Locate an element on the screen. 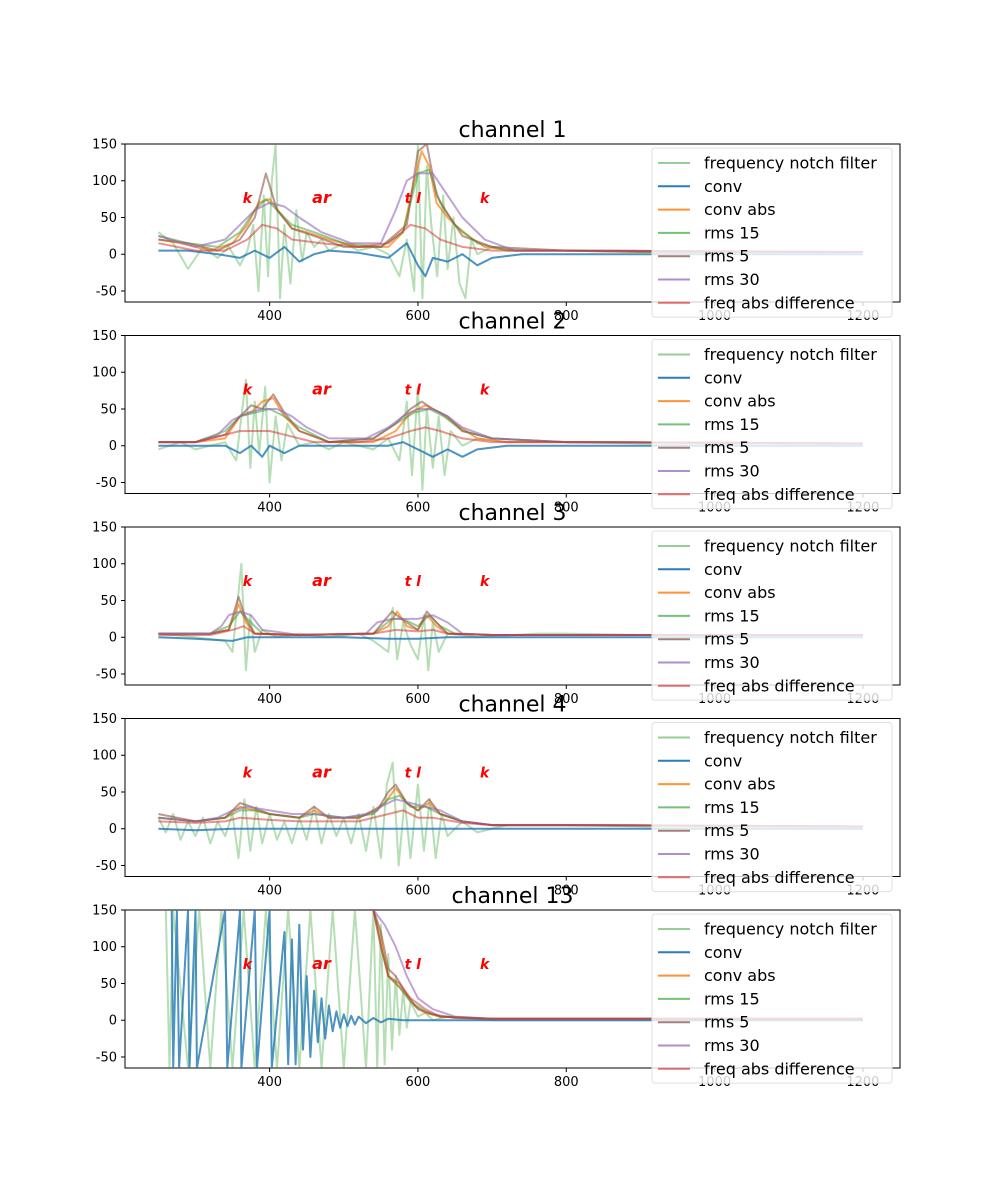 This screenshot has height=1200, width=1000. subplot-title: channel 1 is located at coordinates (512, 130).